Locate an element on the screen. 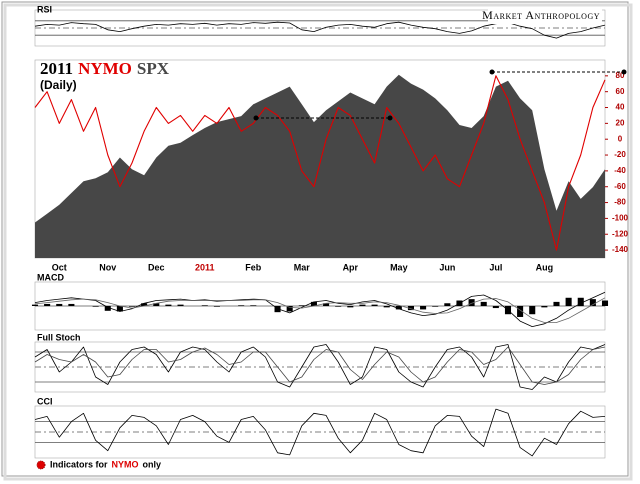 The image size is (640, 484). y-tick-label: -40 is located at coordinates (620, 170).